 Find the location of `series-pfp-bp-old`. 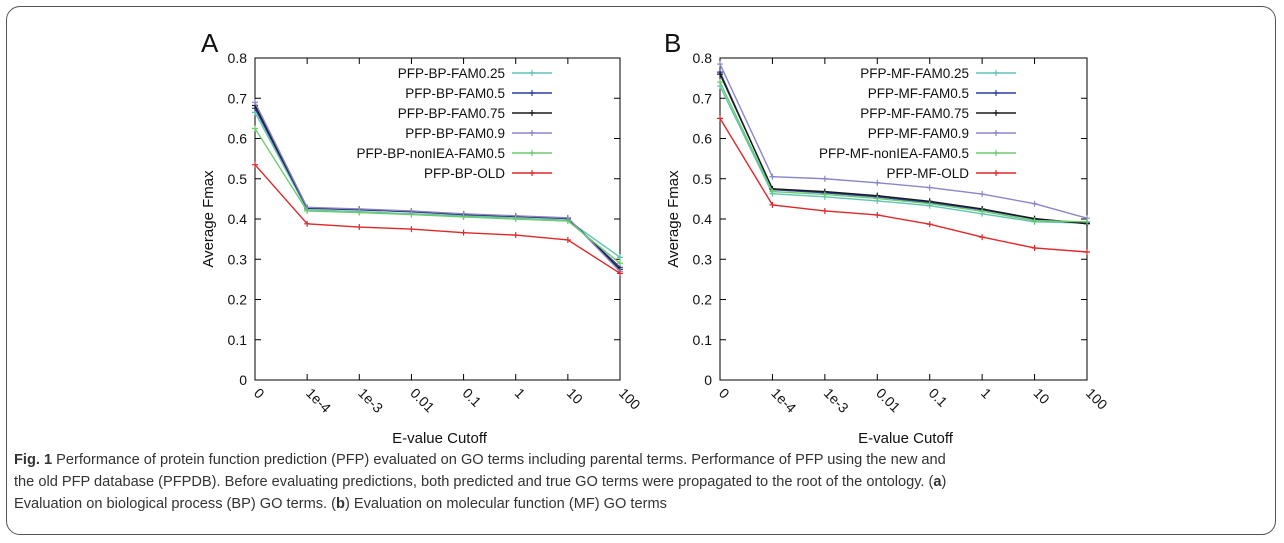

series-pfp-bp-old is located at coordinates (437, 219).